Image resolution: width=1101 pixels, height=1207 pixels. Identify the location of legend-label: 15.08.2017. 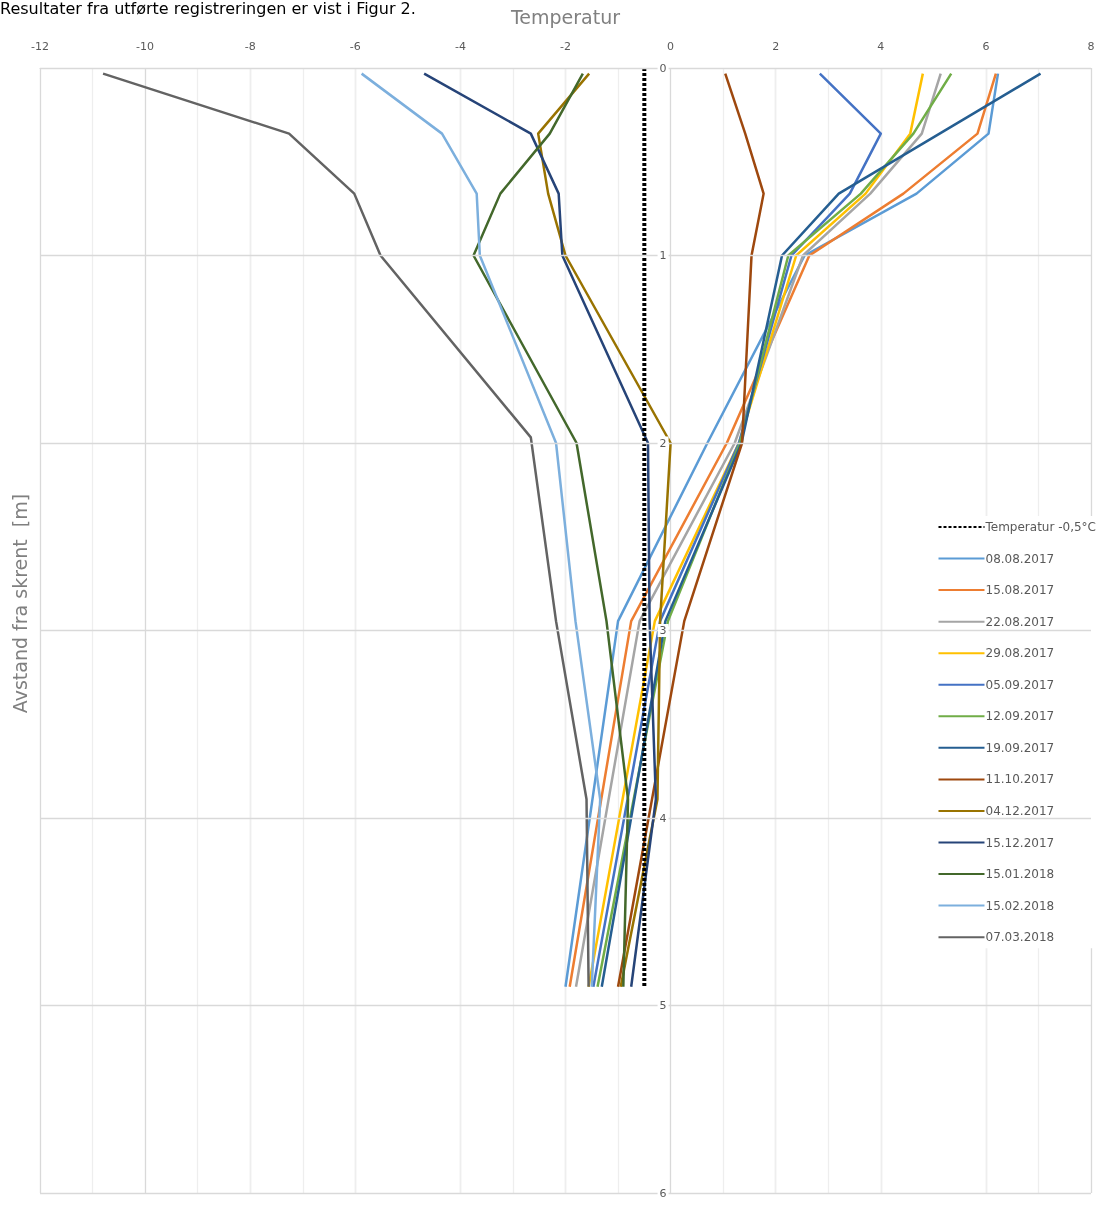
(1020, 590).